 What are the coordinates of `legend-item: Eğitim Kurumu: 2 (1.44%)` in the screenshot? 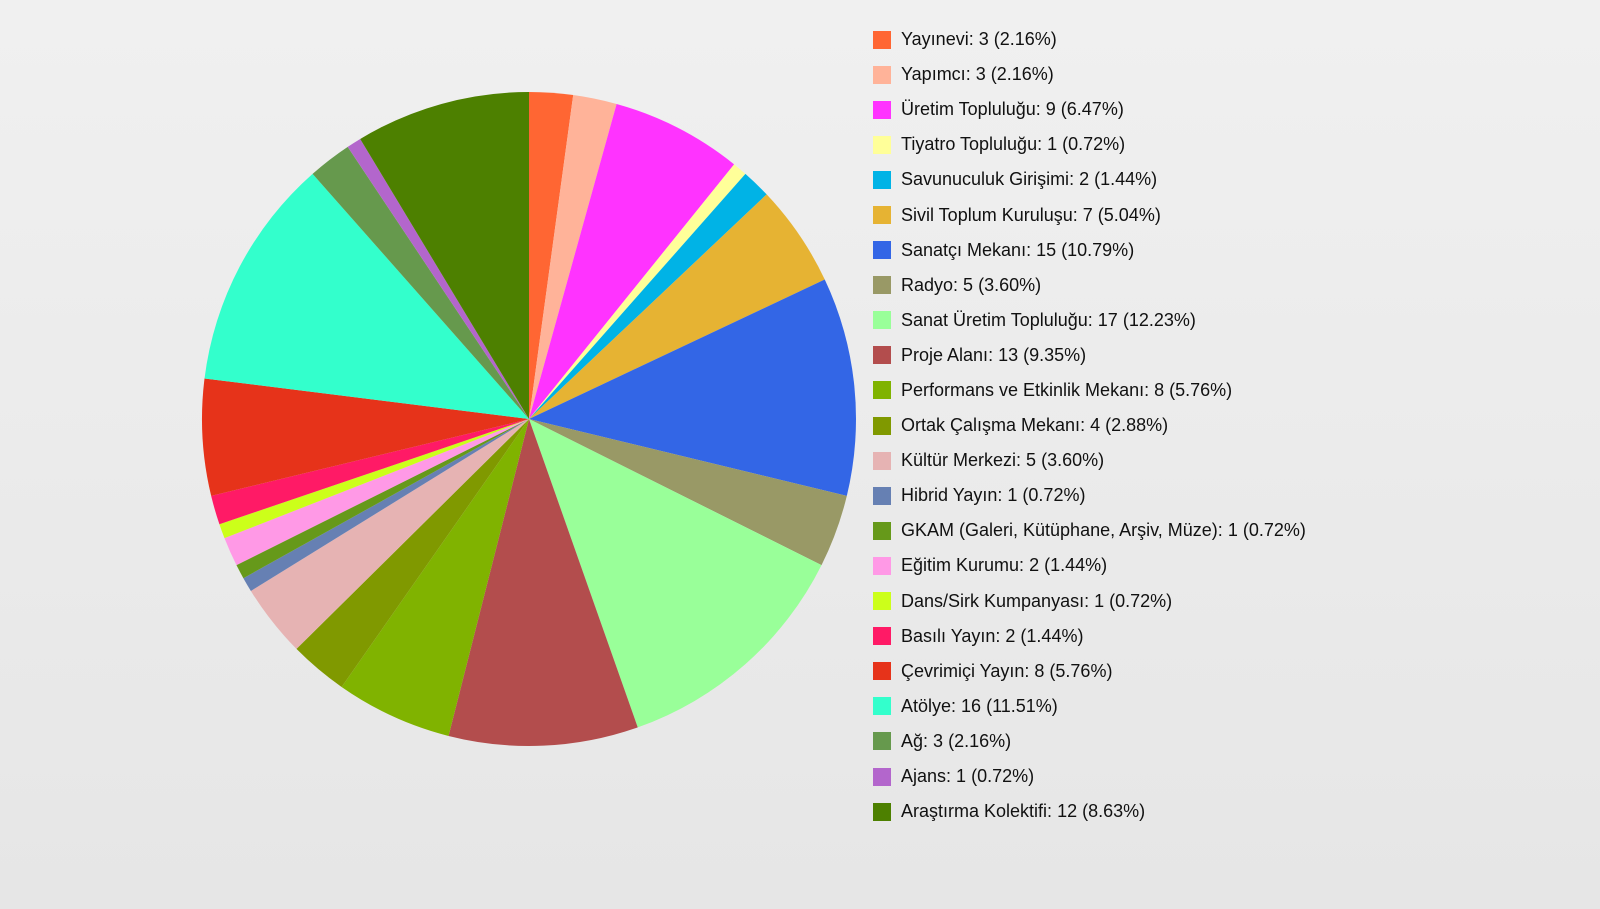 It's located at (1089, 565).